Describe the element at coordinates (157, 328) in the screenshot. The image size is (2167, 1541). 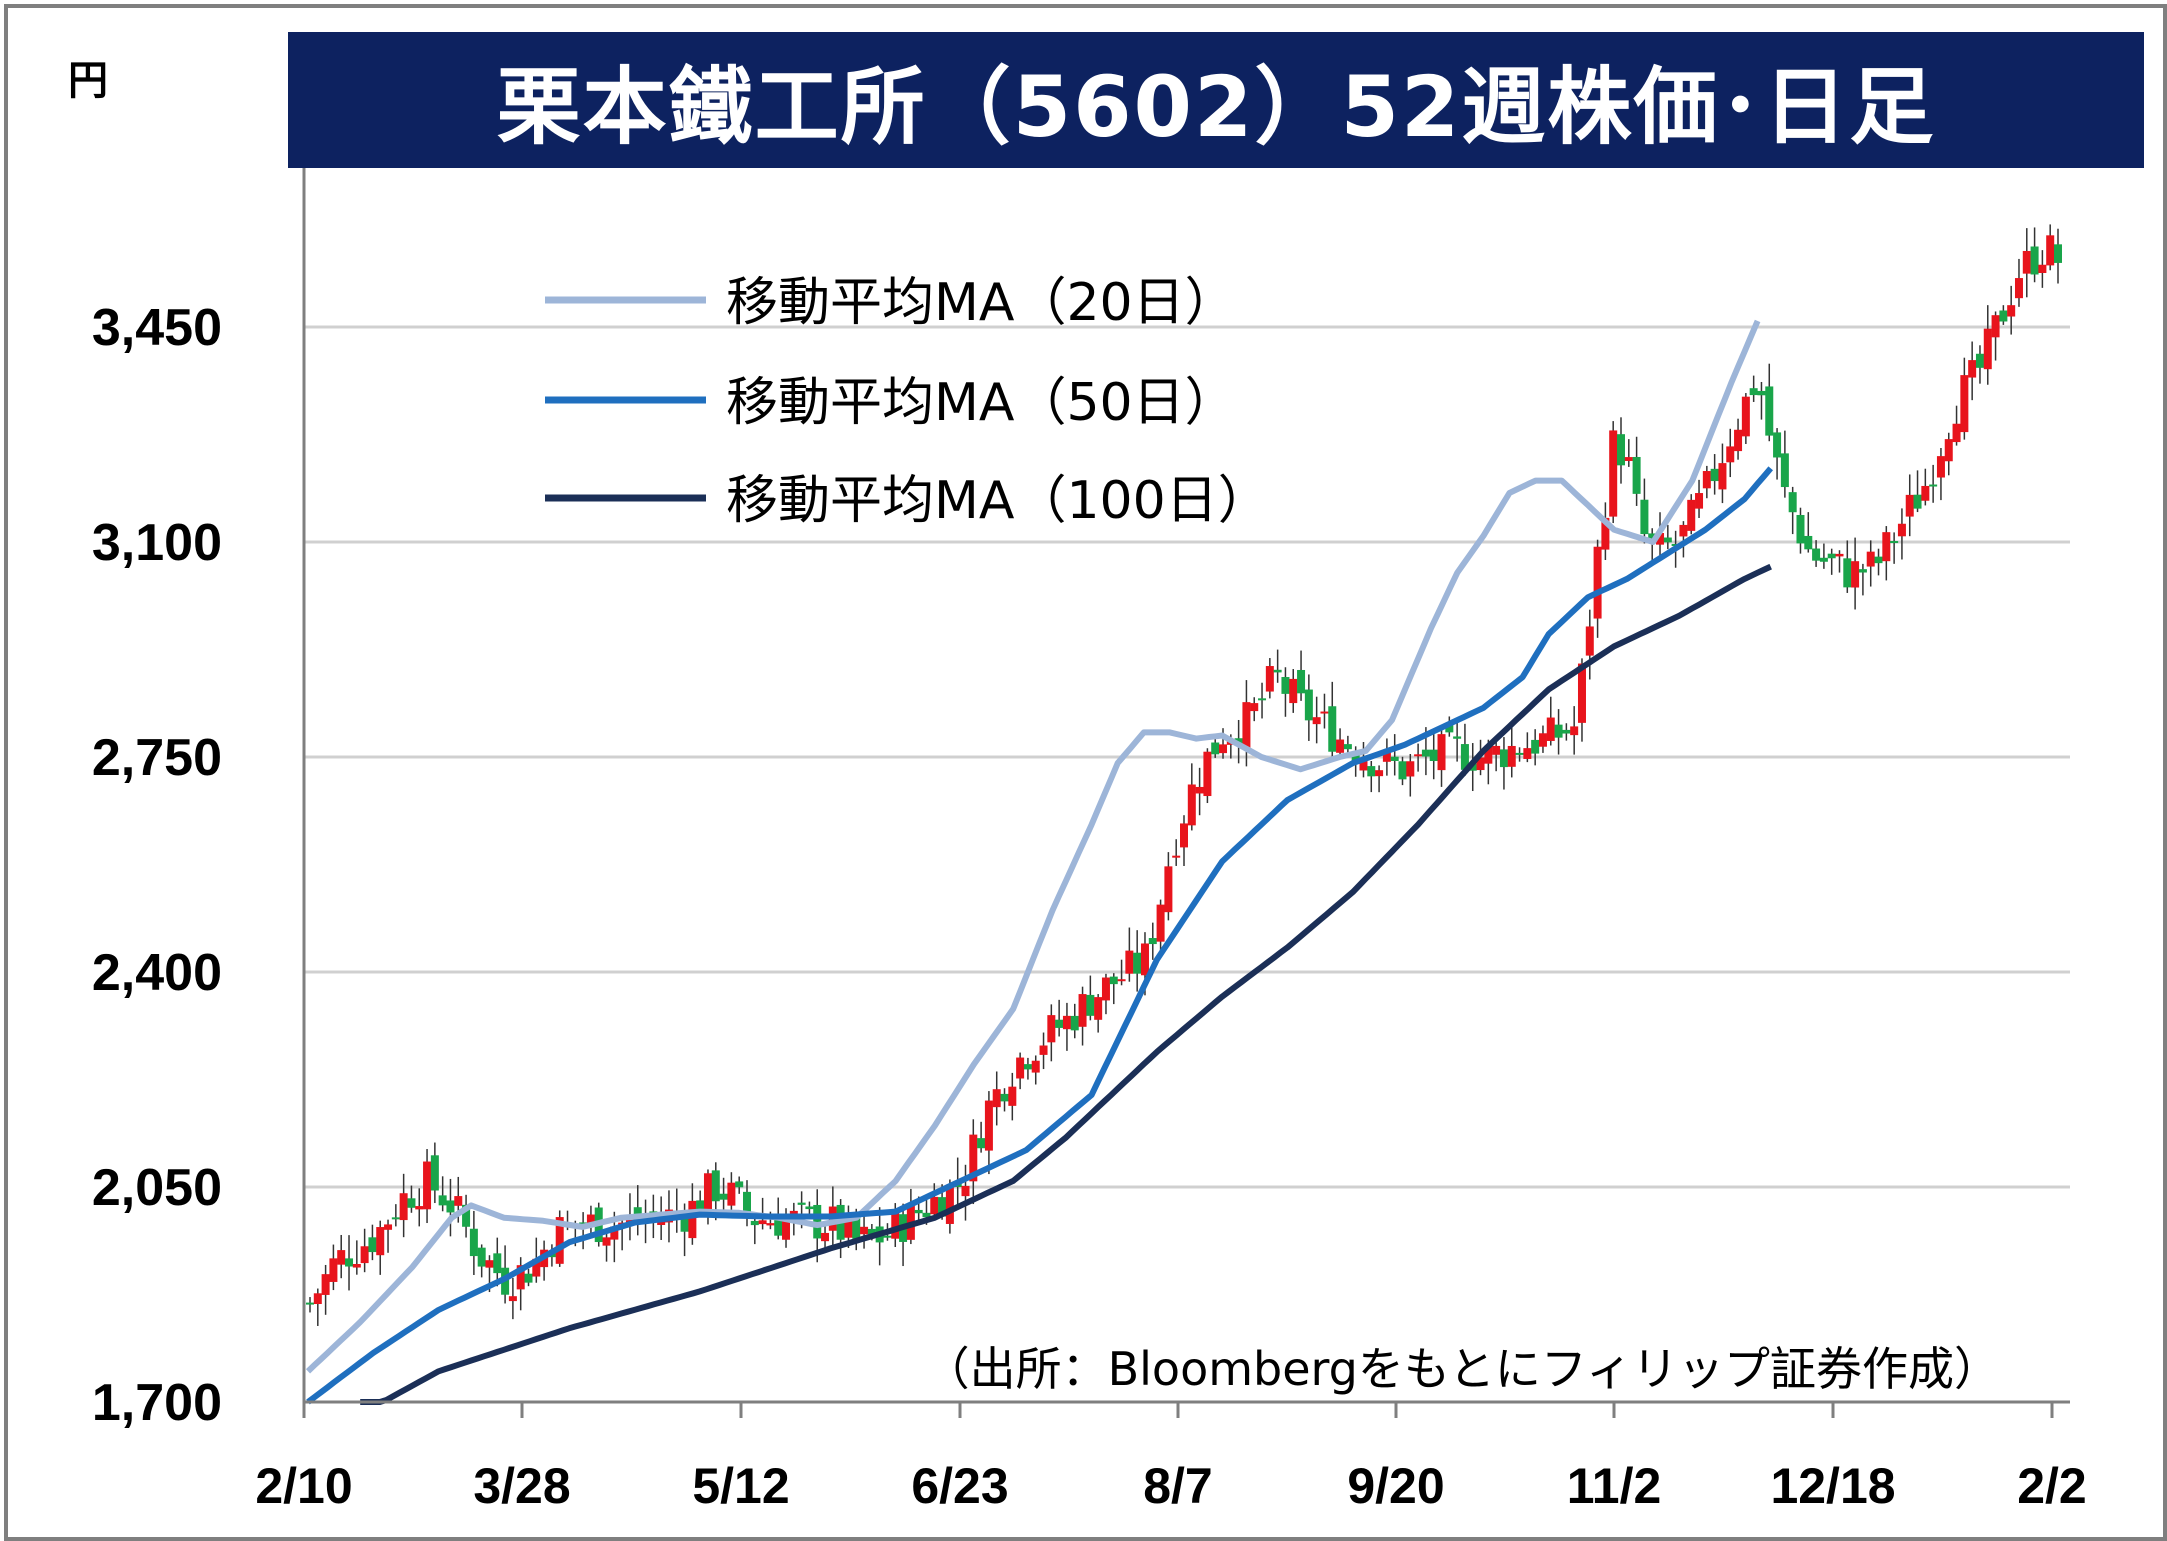
I see `y-tick-label: 3,450` at that location.